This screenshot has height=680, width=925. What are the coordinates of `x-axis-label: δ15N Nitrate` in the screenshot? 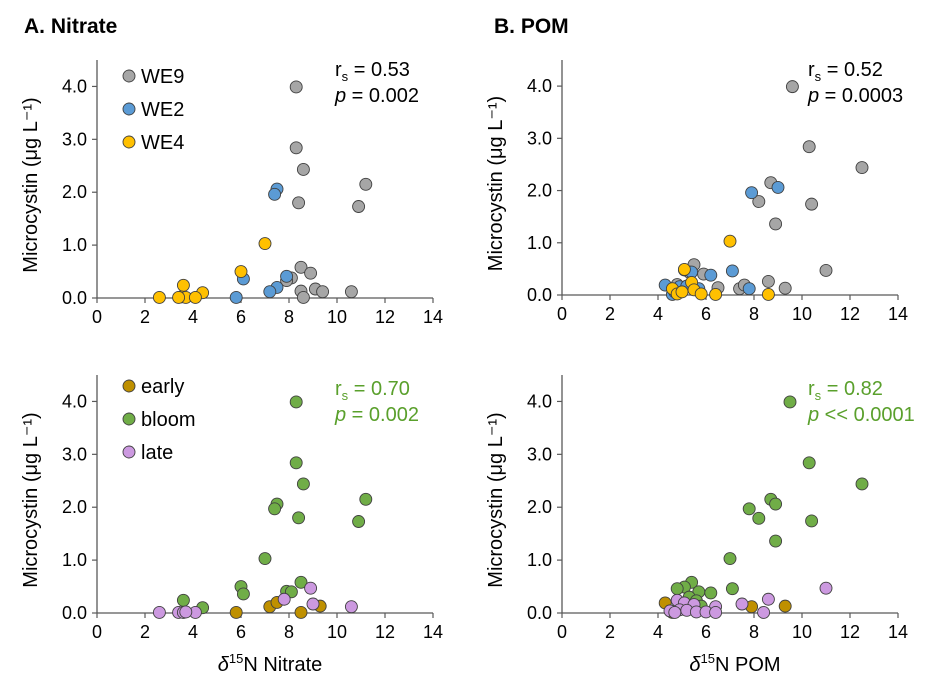 It's located at (270, 663).